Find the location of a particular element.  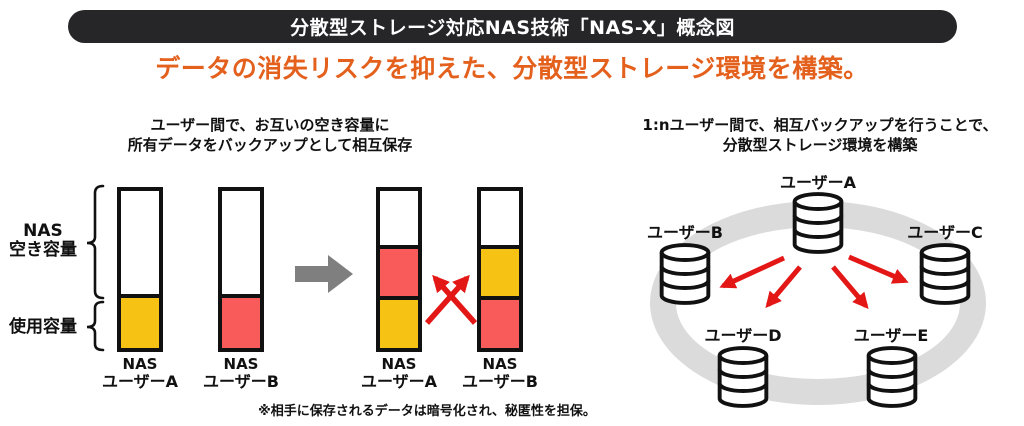

cross-arrow-up-right-icon is located at coordinates (447, 299).